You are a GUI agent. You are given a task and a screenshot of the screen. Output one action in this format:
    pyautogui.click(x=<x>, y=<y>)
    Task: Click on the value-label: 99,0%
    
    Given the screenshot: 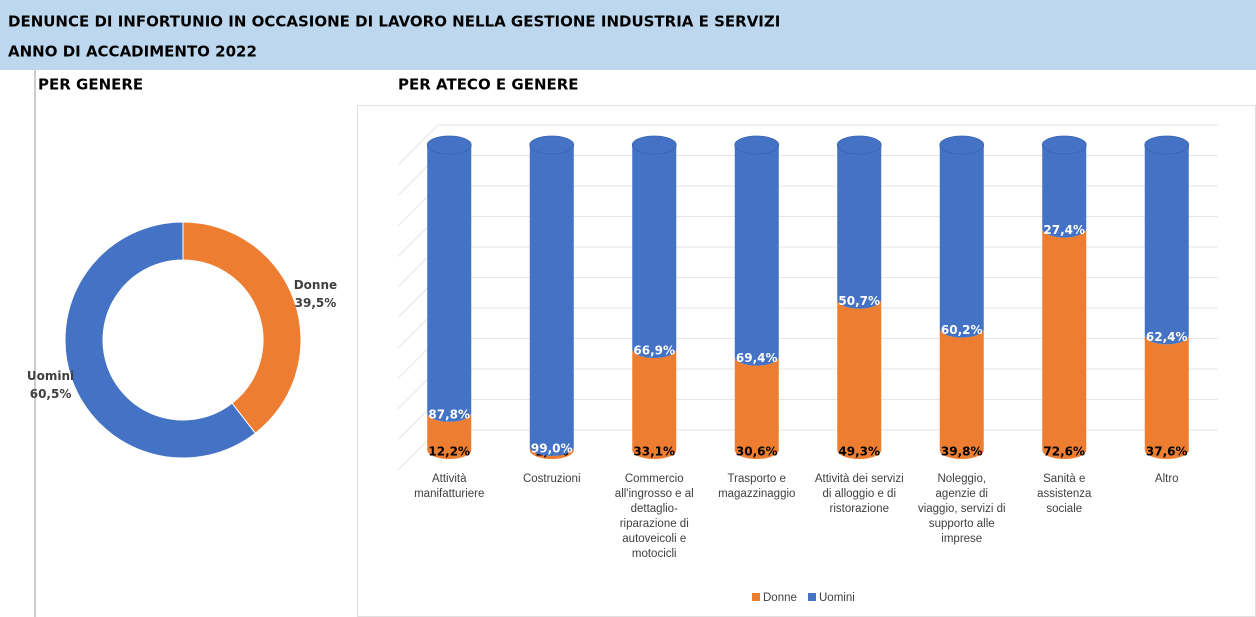 What is the action you would take?
    pyautogui.click(x=552, y=448)
    